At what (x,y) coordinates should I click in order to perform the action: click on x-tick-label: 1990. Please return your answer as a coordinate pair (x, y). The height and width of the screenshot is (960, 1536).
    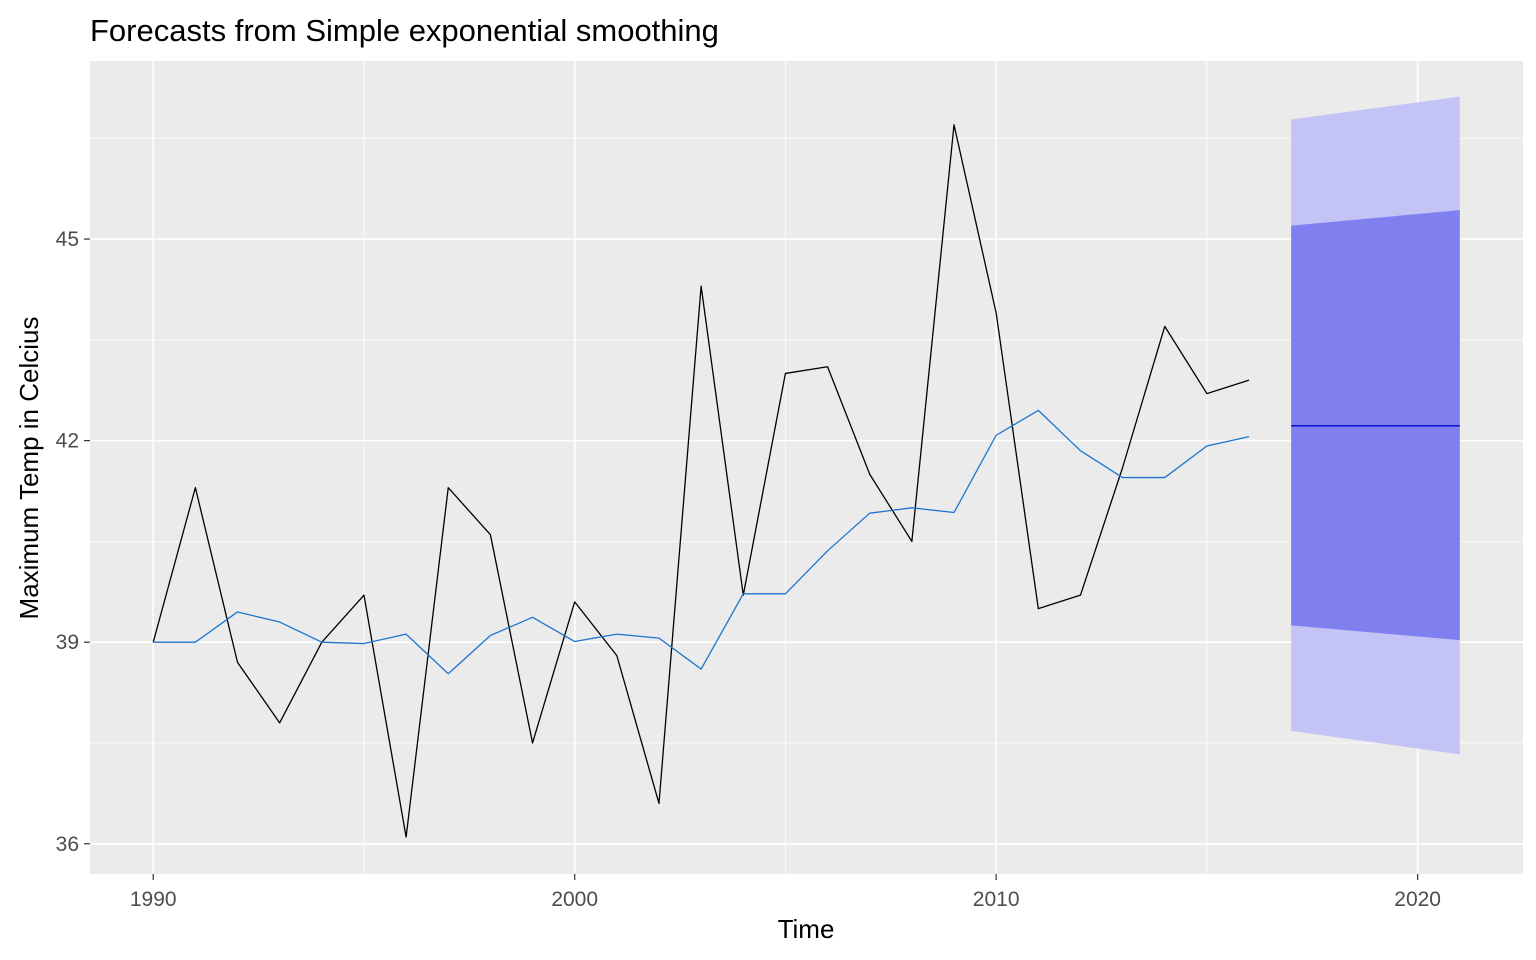
    Looking at the image, I should click on (153, 899).